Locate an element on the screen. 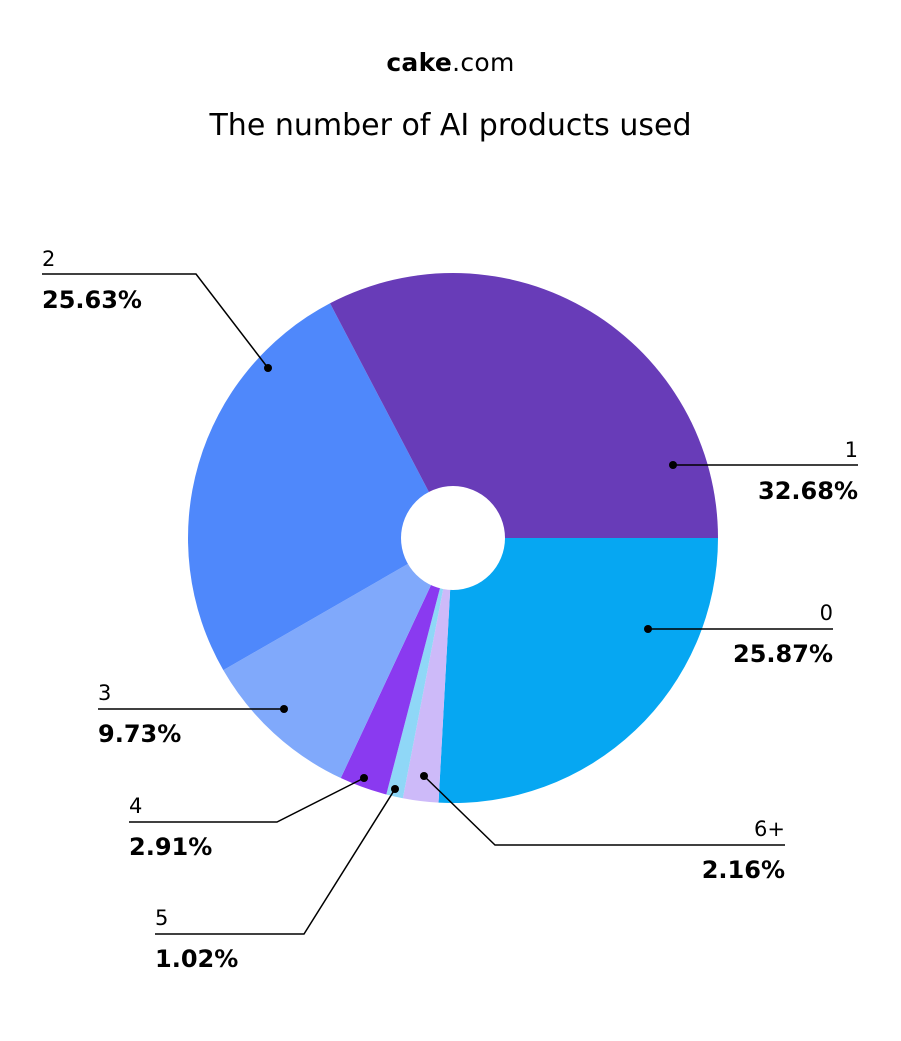  label-value-5: 1.02% is located at coordinates (196, 959).